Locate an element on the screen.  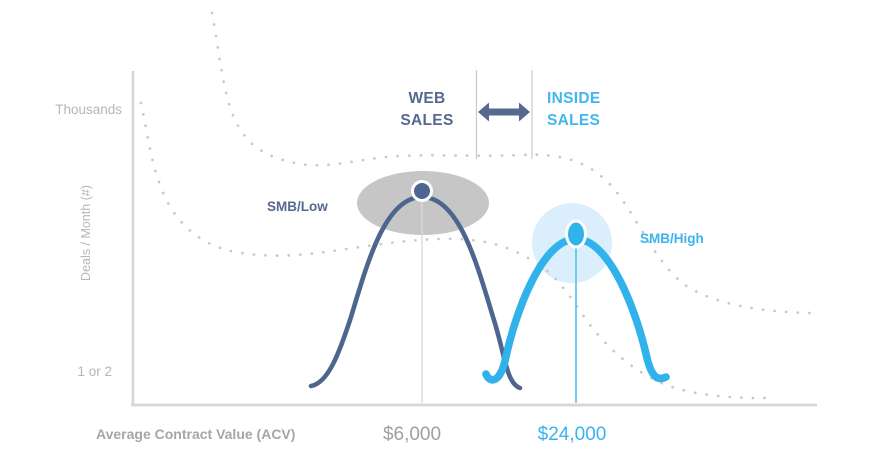
inside-sales-zone-label: INSIDE SALES is located at coordinates (574, 109).